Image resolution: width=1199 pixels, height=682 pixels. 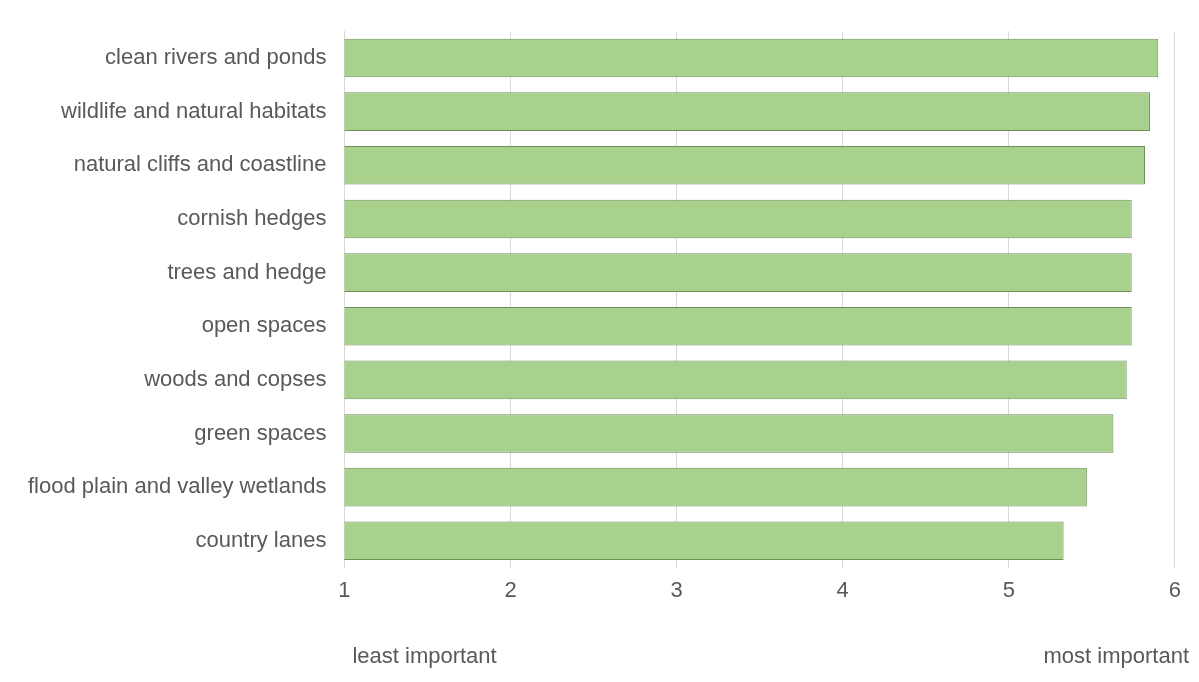 I want to click on x-tick-label: 2, so click(x=510, y=589).